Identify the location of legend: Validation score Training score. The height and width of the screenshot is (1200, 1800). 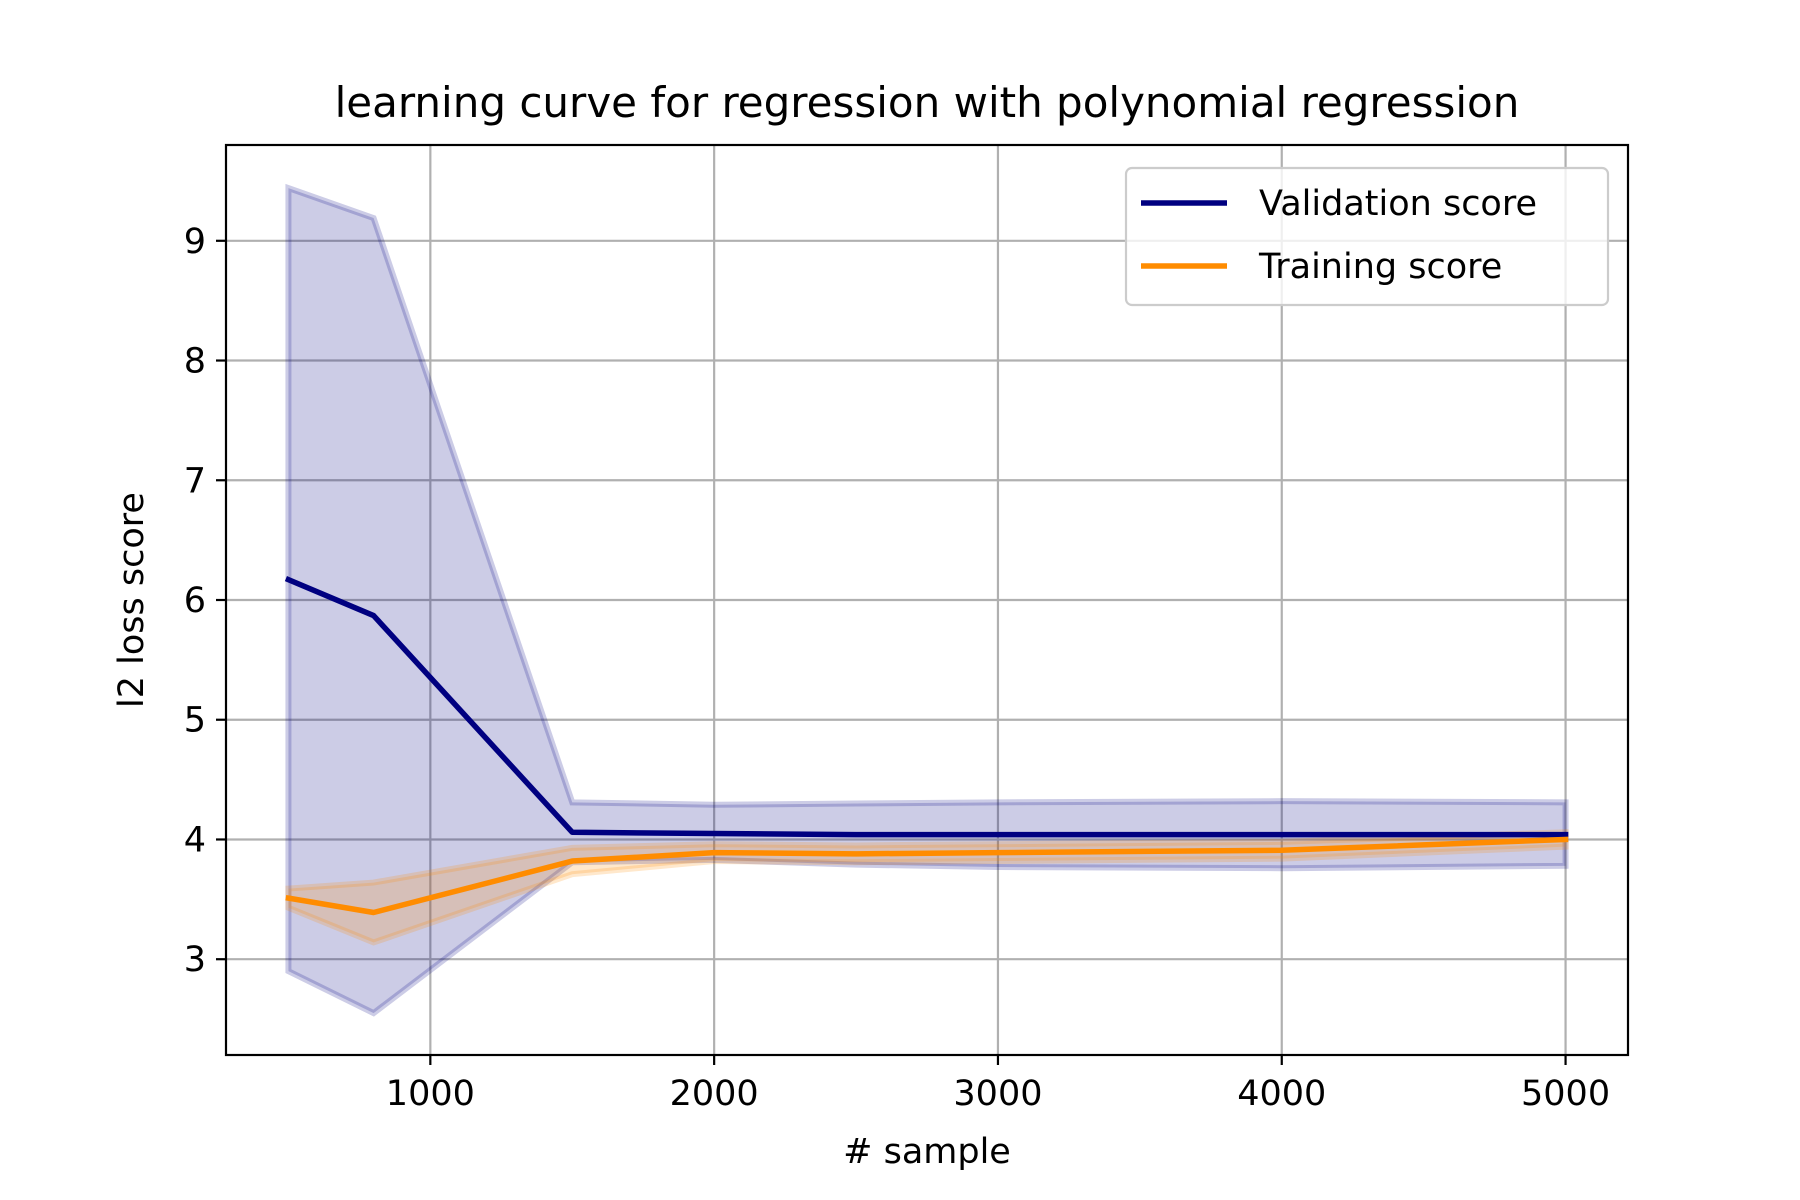
(1367, 236).